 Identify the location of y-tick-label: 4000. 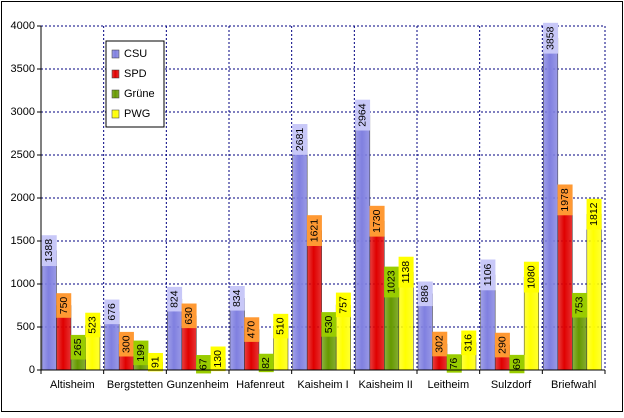
(23, 26).